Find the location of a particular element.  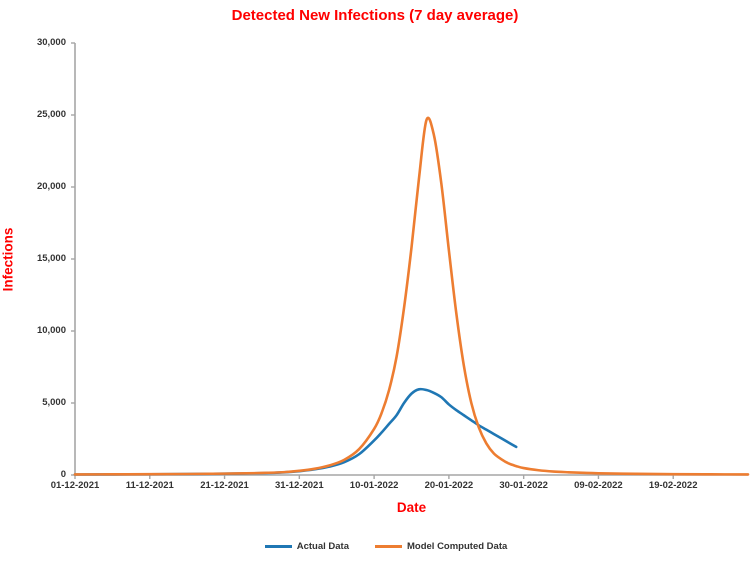

chart-title: Detected New Infections (7 day average) is located at coordinates (375, 15).